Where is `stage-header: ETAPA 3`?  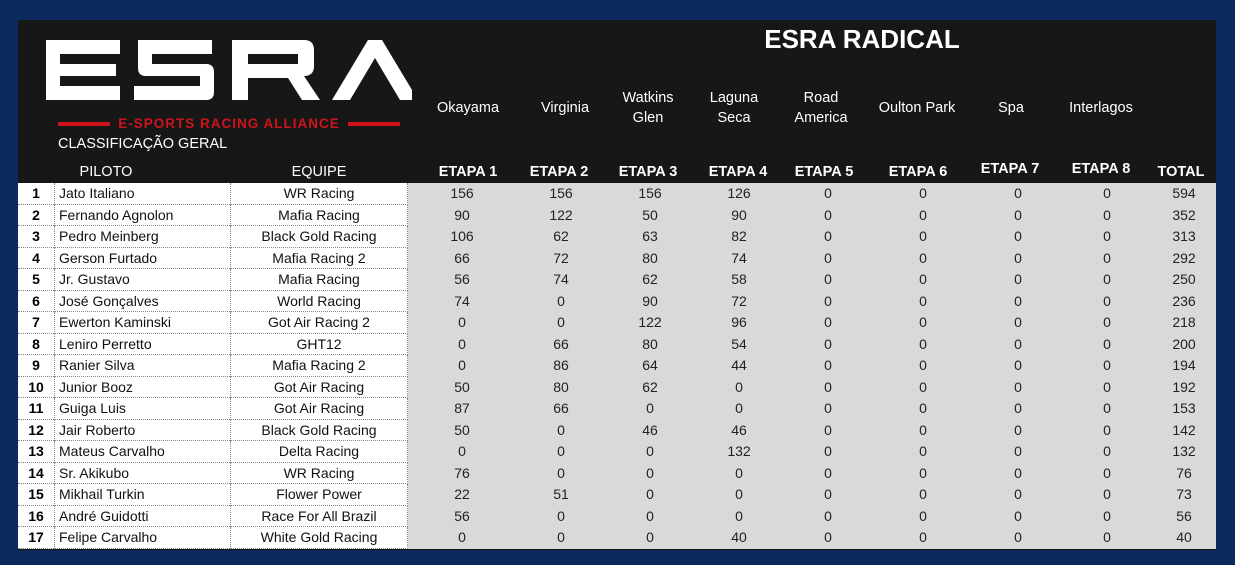
stage-header: ETAPA 3 is located at coordinates (648, 172).